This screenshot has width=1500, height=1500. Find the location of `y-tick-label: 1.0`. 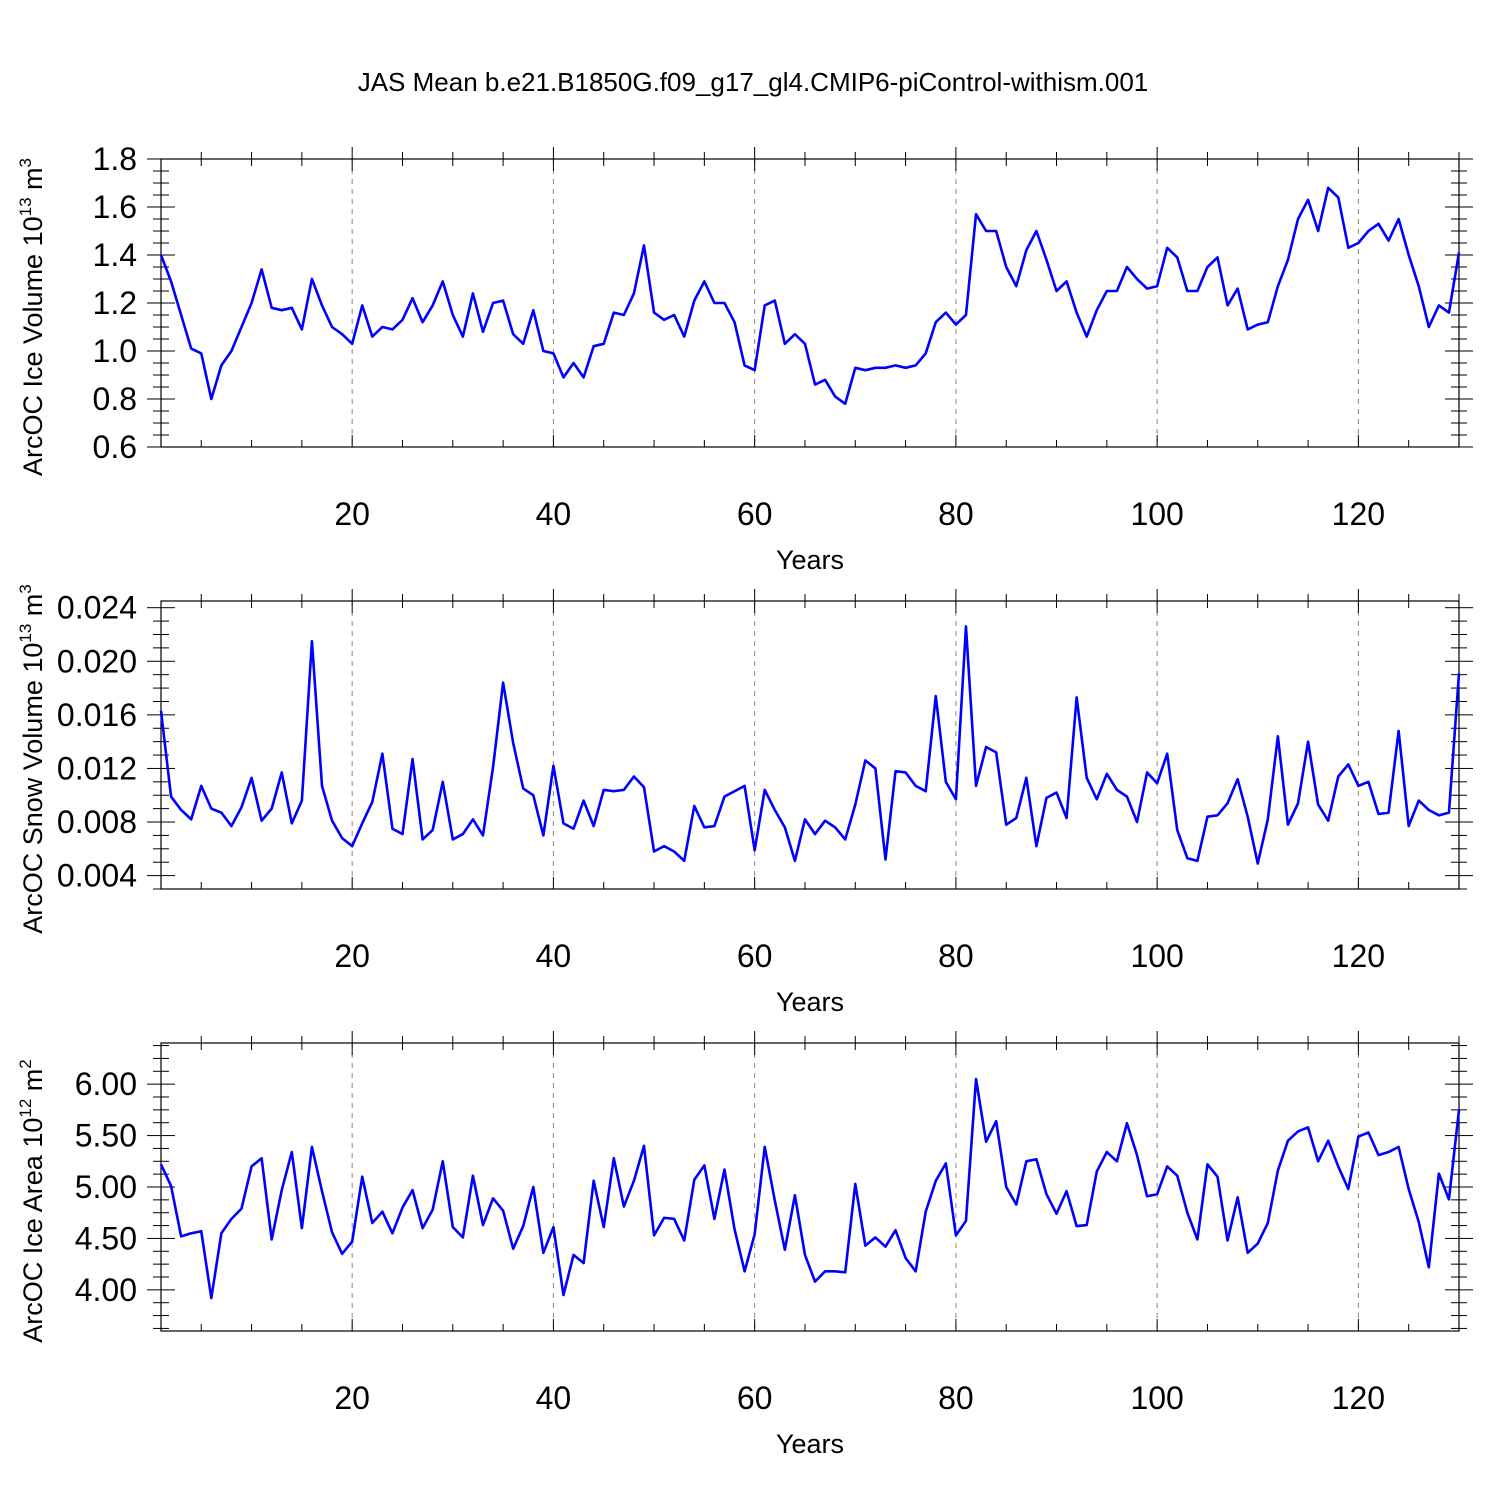

y-tick-label: 1.0 is located at coordinates (115, 351).